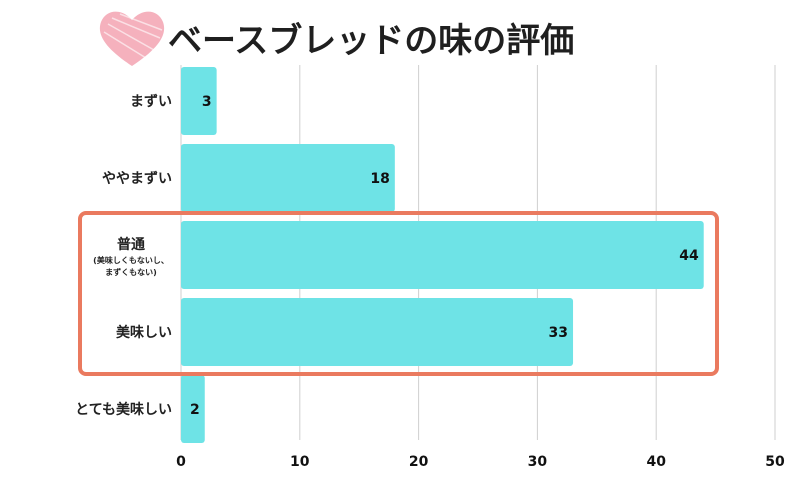 This screenshot has height=495, width=800. I want to click on x-tick-labels: 0 10 20 30 40 50, so click(480, 462).